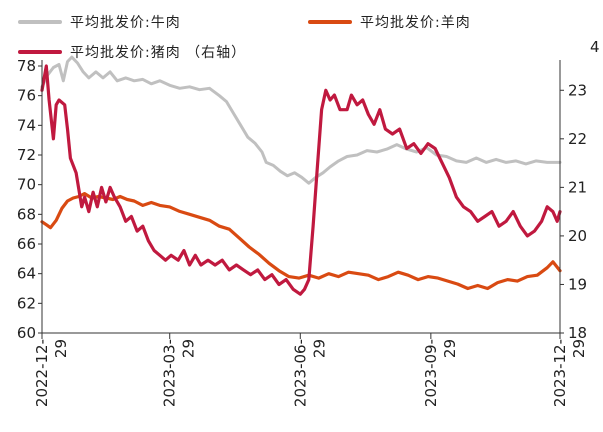 The height and width of the screenshot is (432, 603). I want to click on y-right-tick-label: 23, so click(577, 90).